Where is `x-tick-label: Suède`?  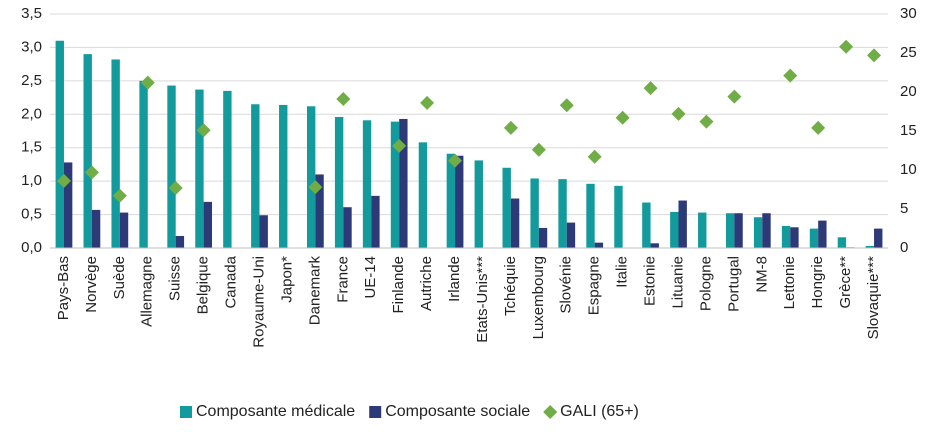
x-tick-label: Suède is located at coordinates (119, 277).